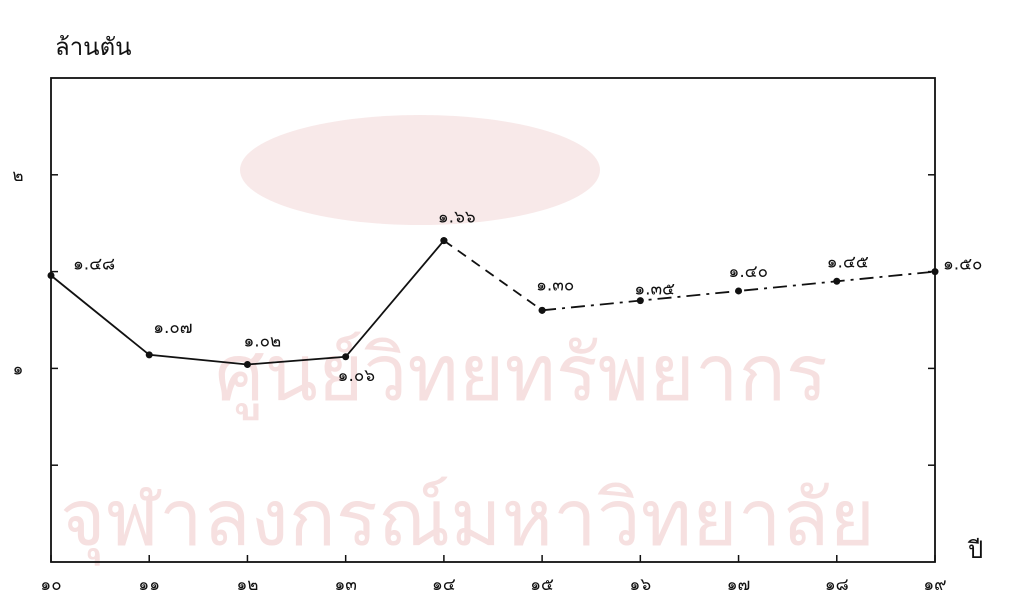 This screenshot has height=595, width=1009. Describe the element at coordinates (467, 520) in the screenshot. I see `watermark-text-2: จุฬาลงกรณ์มหาวิทยาลัย` at that location.